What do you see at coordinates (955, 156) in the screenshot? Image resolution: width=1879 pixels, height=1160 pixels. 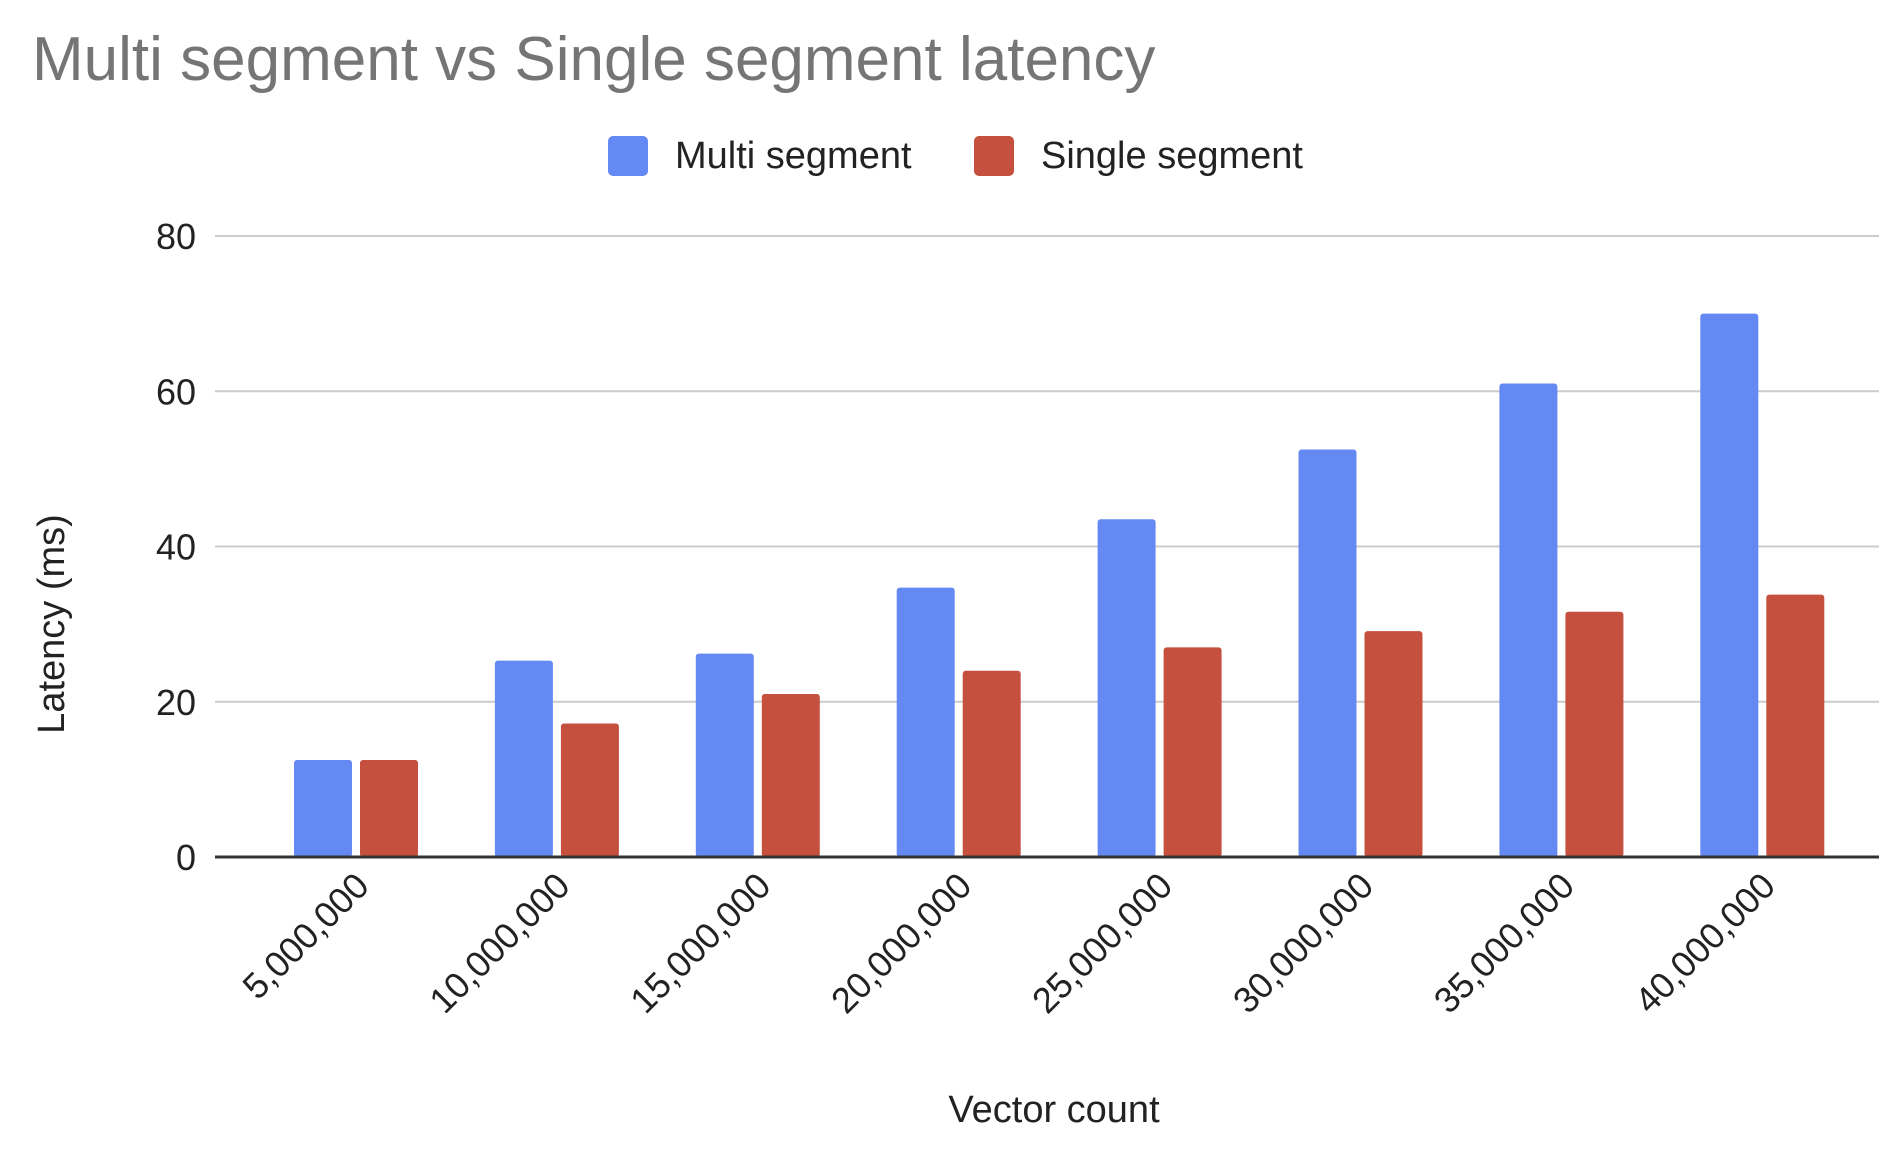 I see `legend: Multi segment Single segment` at bounding box center [955, 156].